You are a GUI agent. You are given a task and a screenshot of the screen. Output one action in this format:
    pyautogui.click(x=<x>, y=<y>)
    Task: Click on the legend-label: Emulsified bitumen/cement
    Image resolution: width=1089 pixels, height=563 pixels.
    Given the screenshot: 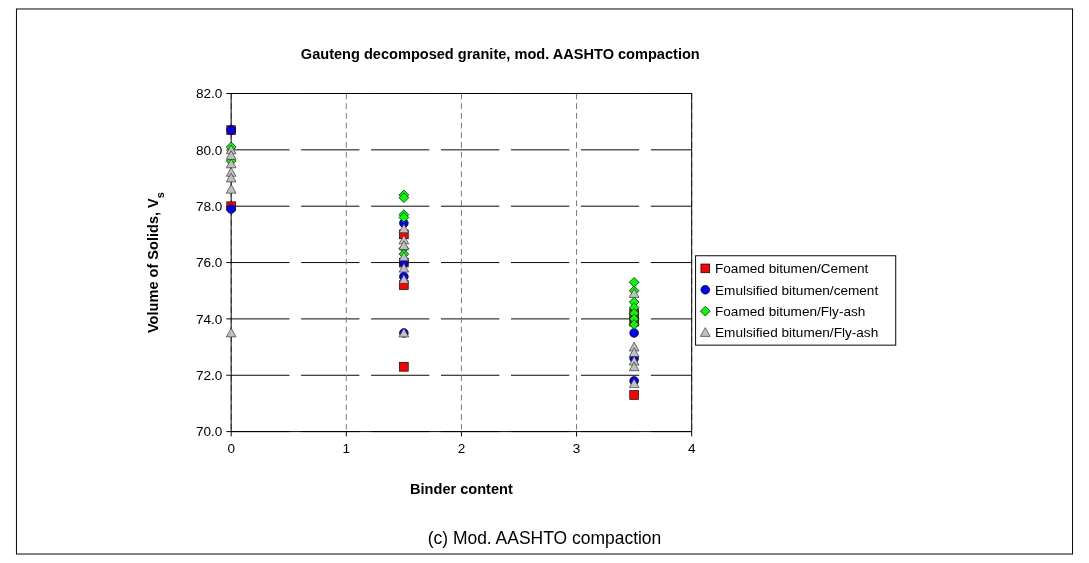 What is the action you would take?
    pyautogui.click(x=797, y=290)
    